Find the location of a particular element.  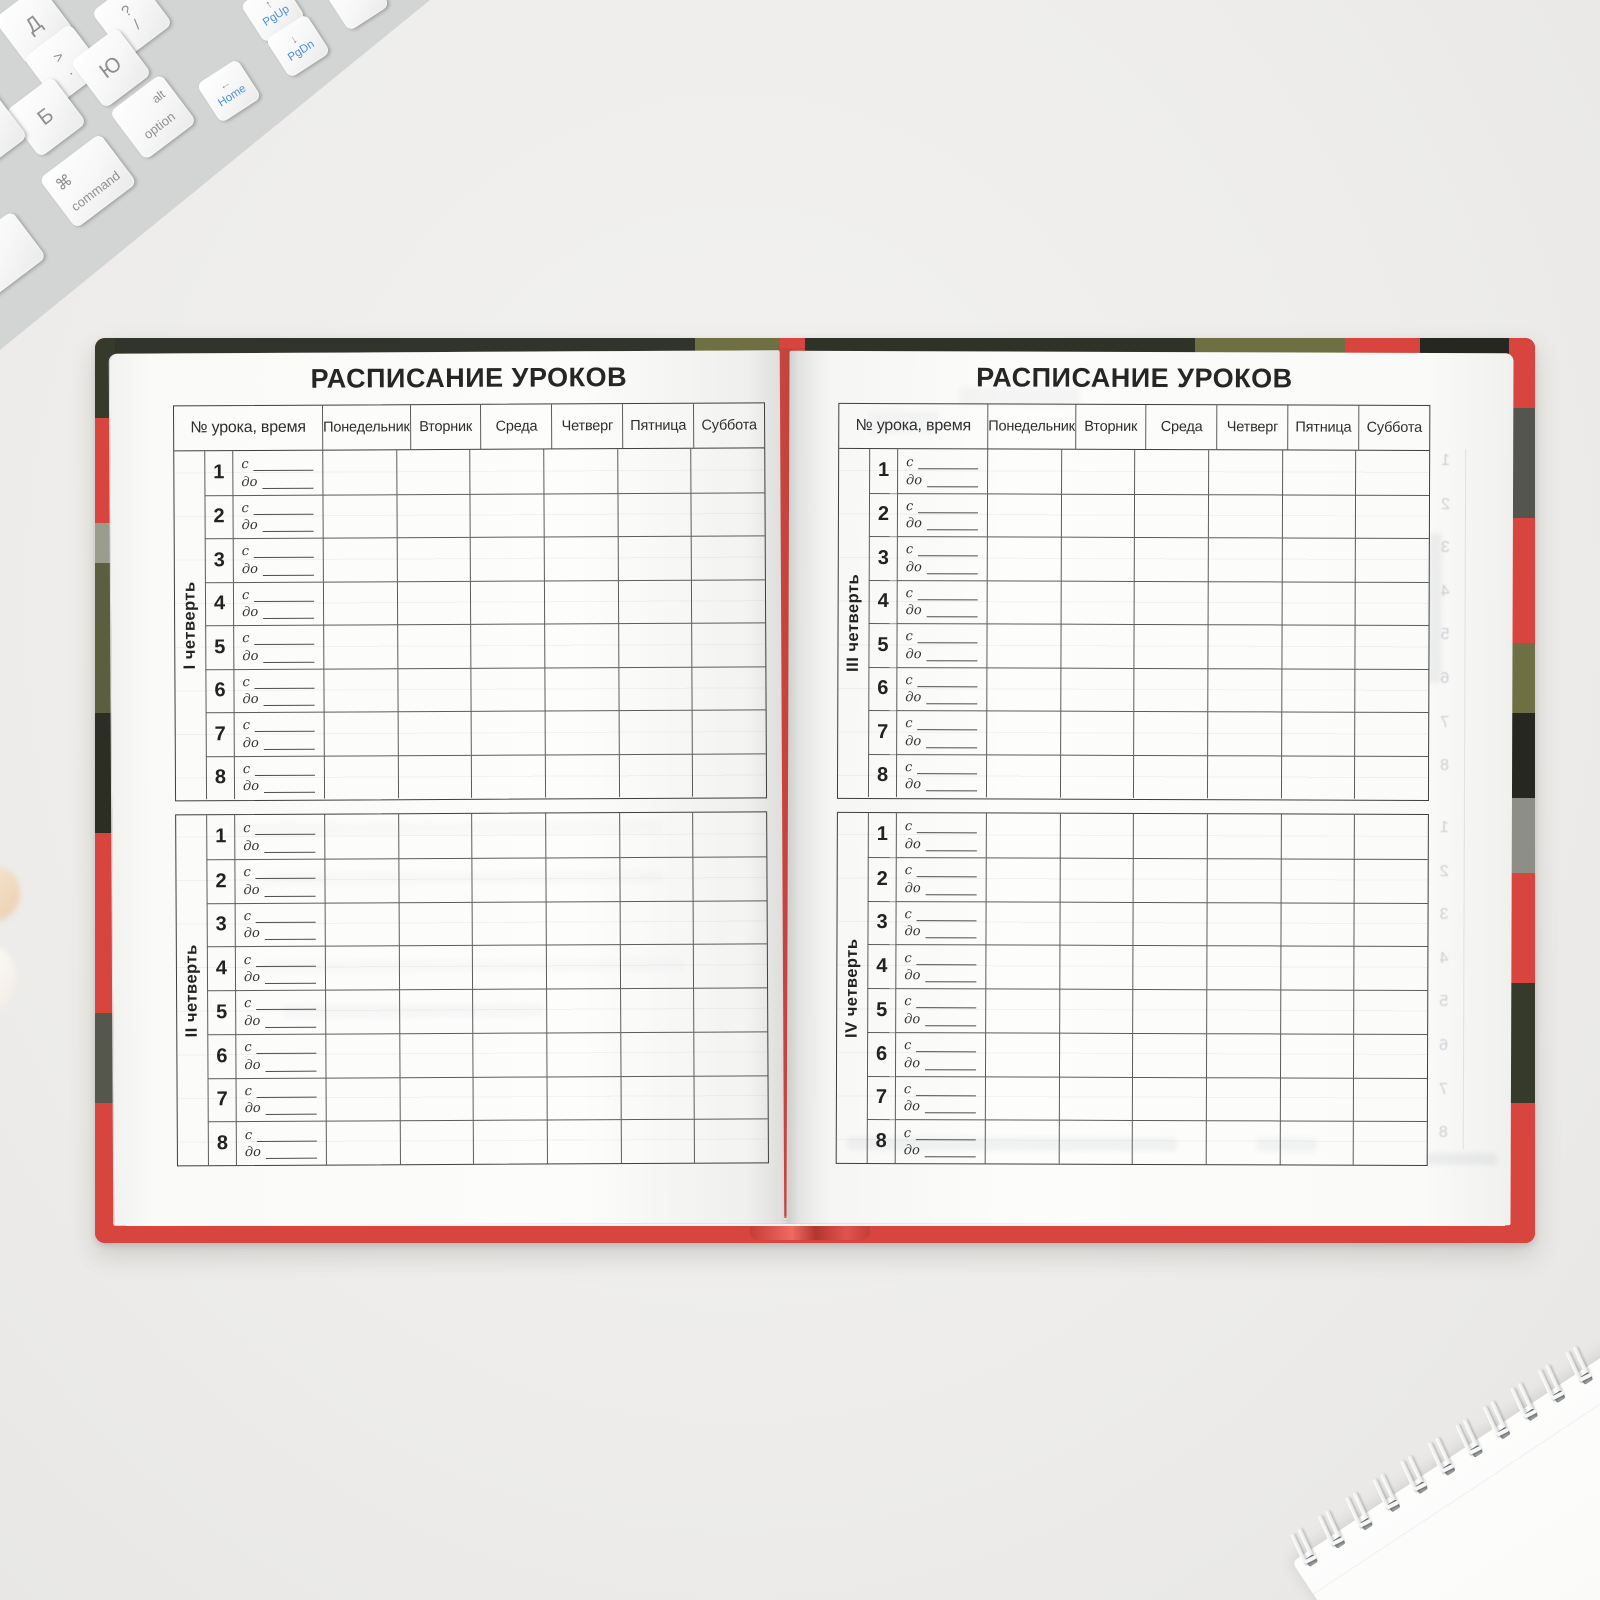

lesson-number: 1 is located at coordinates (881, 835).